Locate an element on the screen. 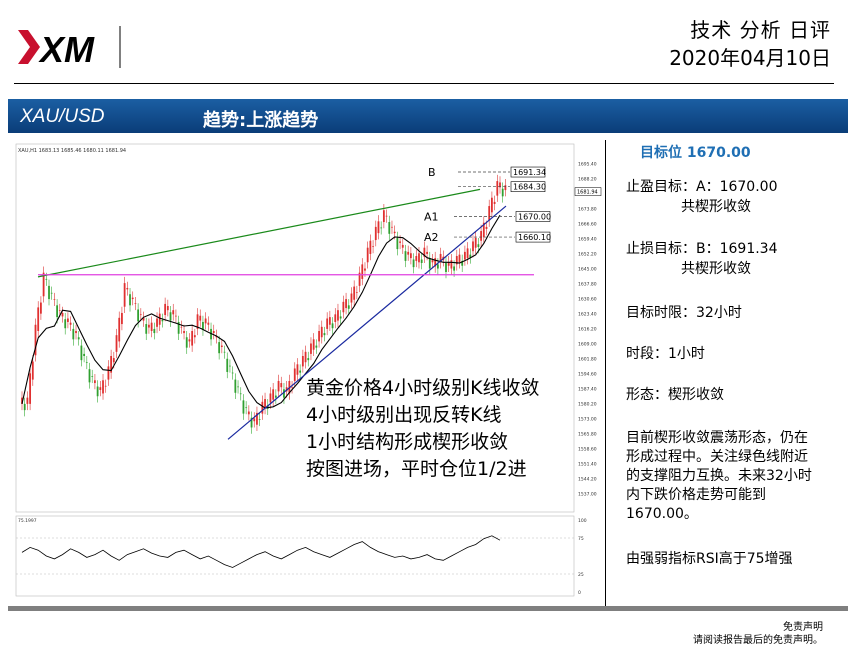 Image resolution: width=861 pixels, height=649 pixels. y-tick-label: 1637.80 is located at coordinates (587, 285).